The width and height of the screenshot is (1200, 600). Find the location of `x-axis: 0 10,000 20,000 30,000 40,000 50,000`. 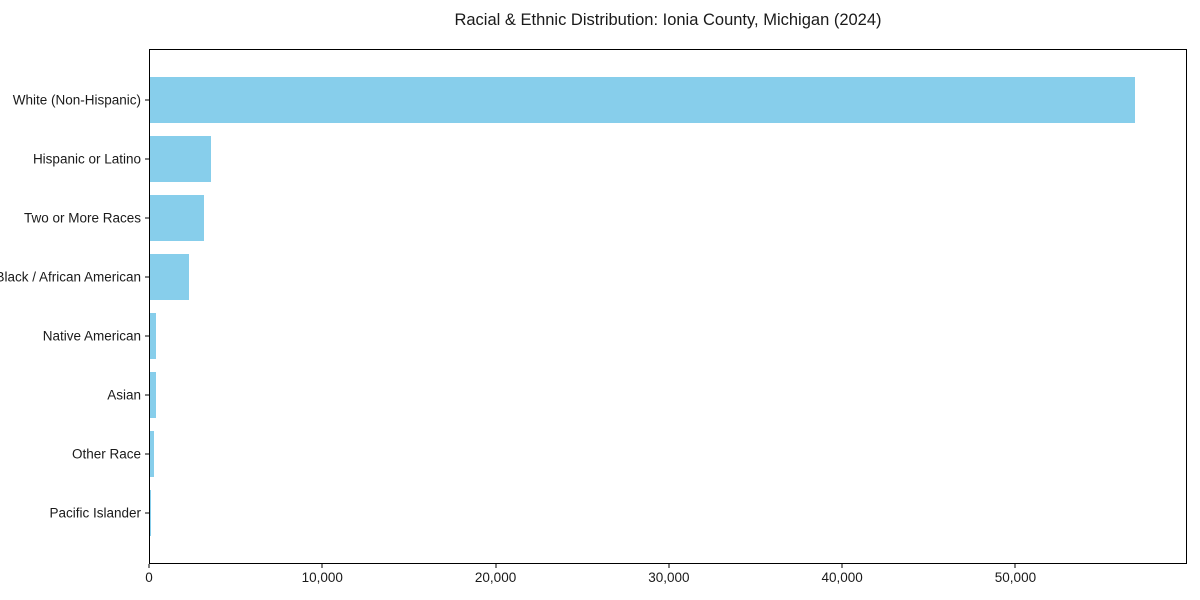

x-axis: 0 10,000 20,000 30,000 40,000 50,000 is located at coordinates (666, 579).